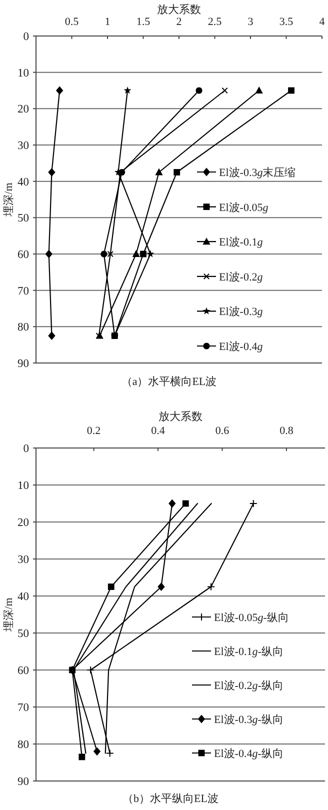 The image size is (328, 810). Describe the element at coordinates (158, 431) in the screenshot. I see `x-tick-label: 0.4` at that location.